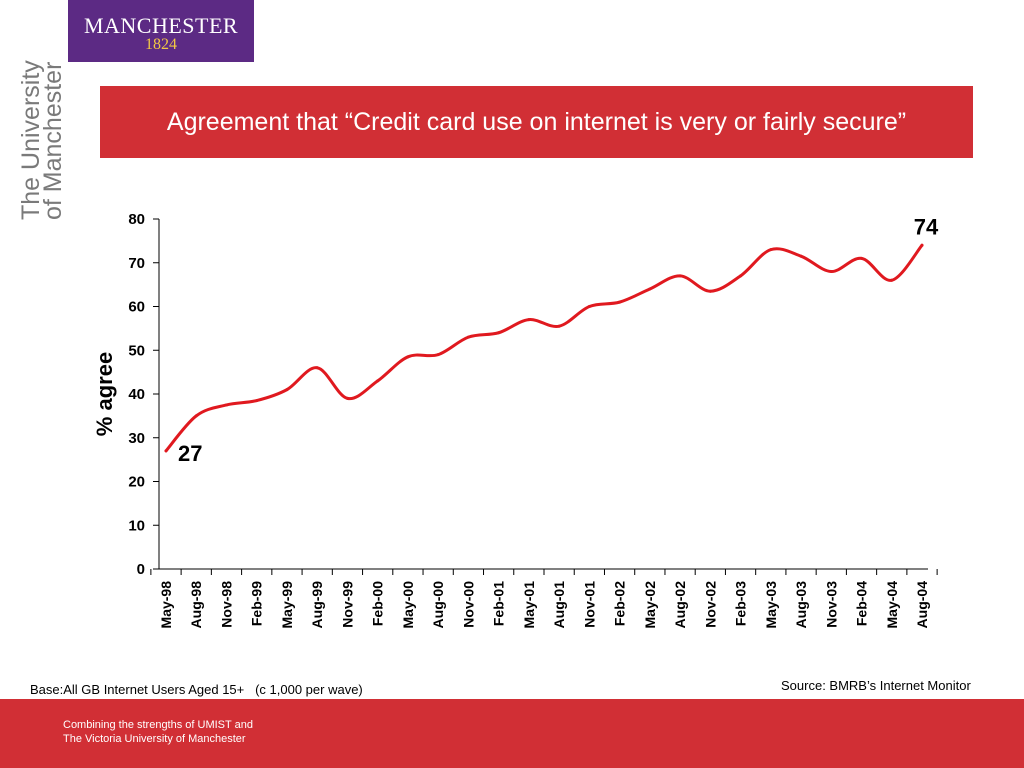  I want to click on x-tick-label: May-00, so click(408, 605).